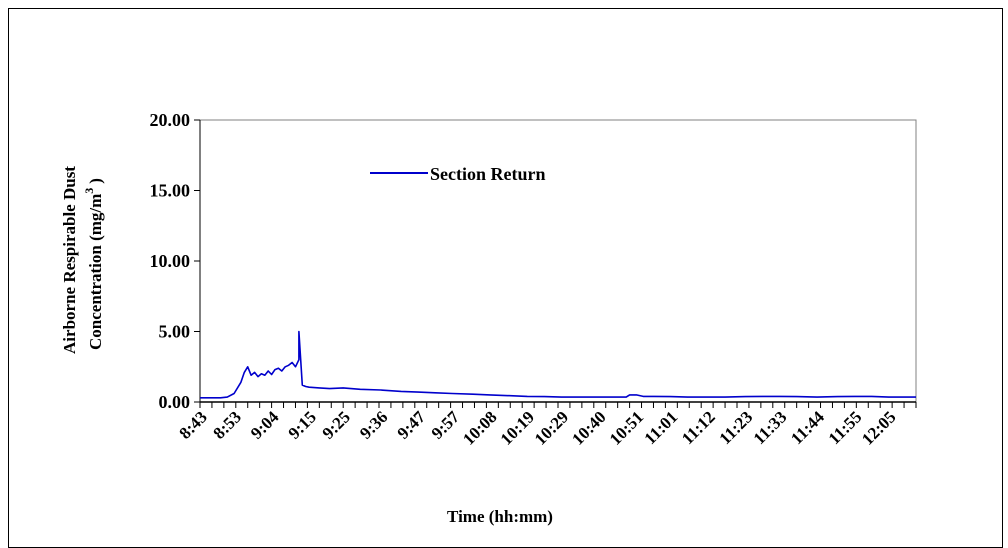 The image size is (1008, 548). I want to click on x-tick-label: 11:33, so click(770, 427).